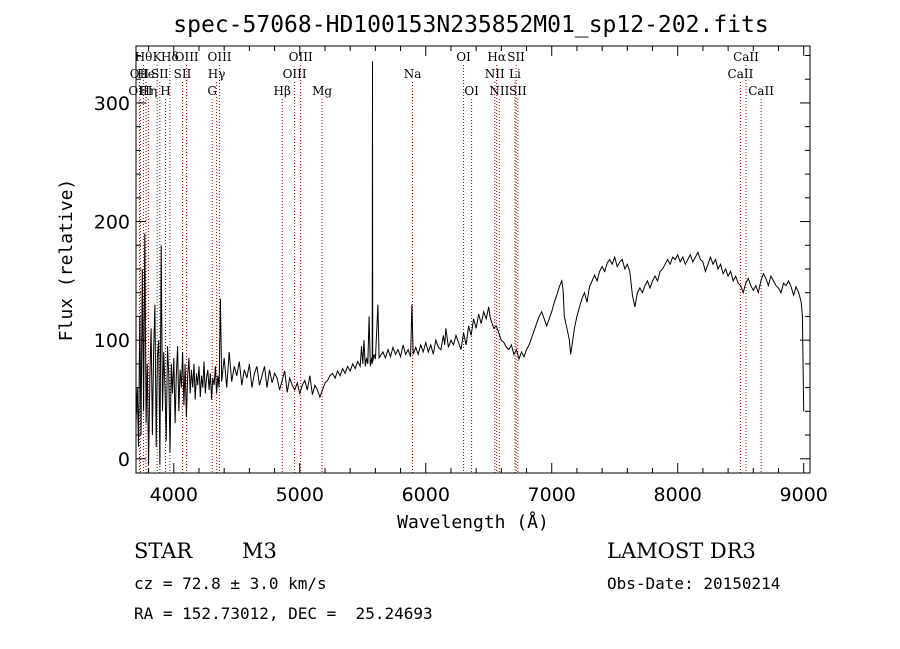 The width and height of the screenshot is (900, 649). Describe the element at coordinates (746, 57) in the screenshot. I see `line-label-28: CaII` at that location.